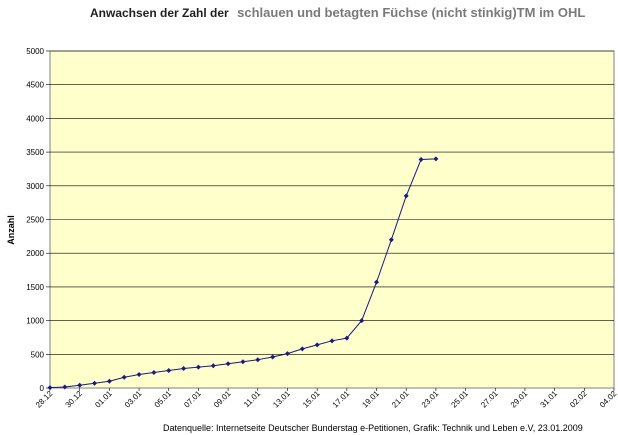 The height and width of the screenshot is (435, 618). Describe the element at coordinates (608, 399) in the screenshot. I see `x-tick-label: 04.02` at that location.